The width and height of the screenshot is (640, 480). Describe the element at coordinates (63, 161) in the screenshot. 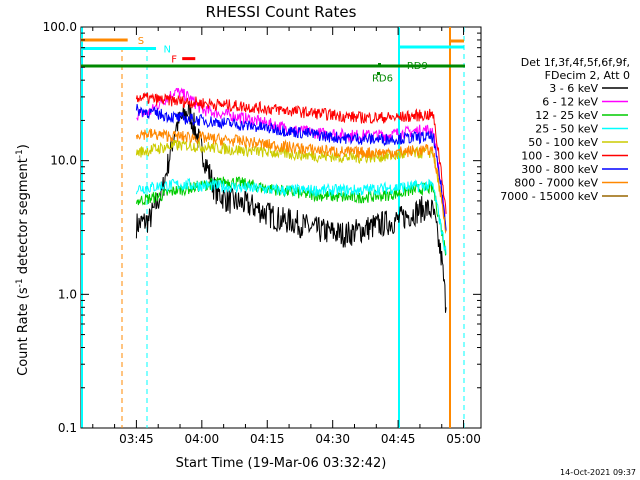

I see `y-tick-label: 10.0` at that location.